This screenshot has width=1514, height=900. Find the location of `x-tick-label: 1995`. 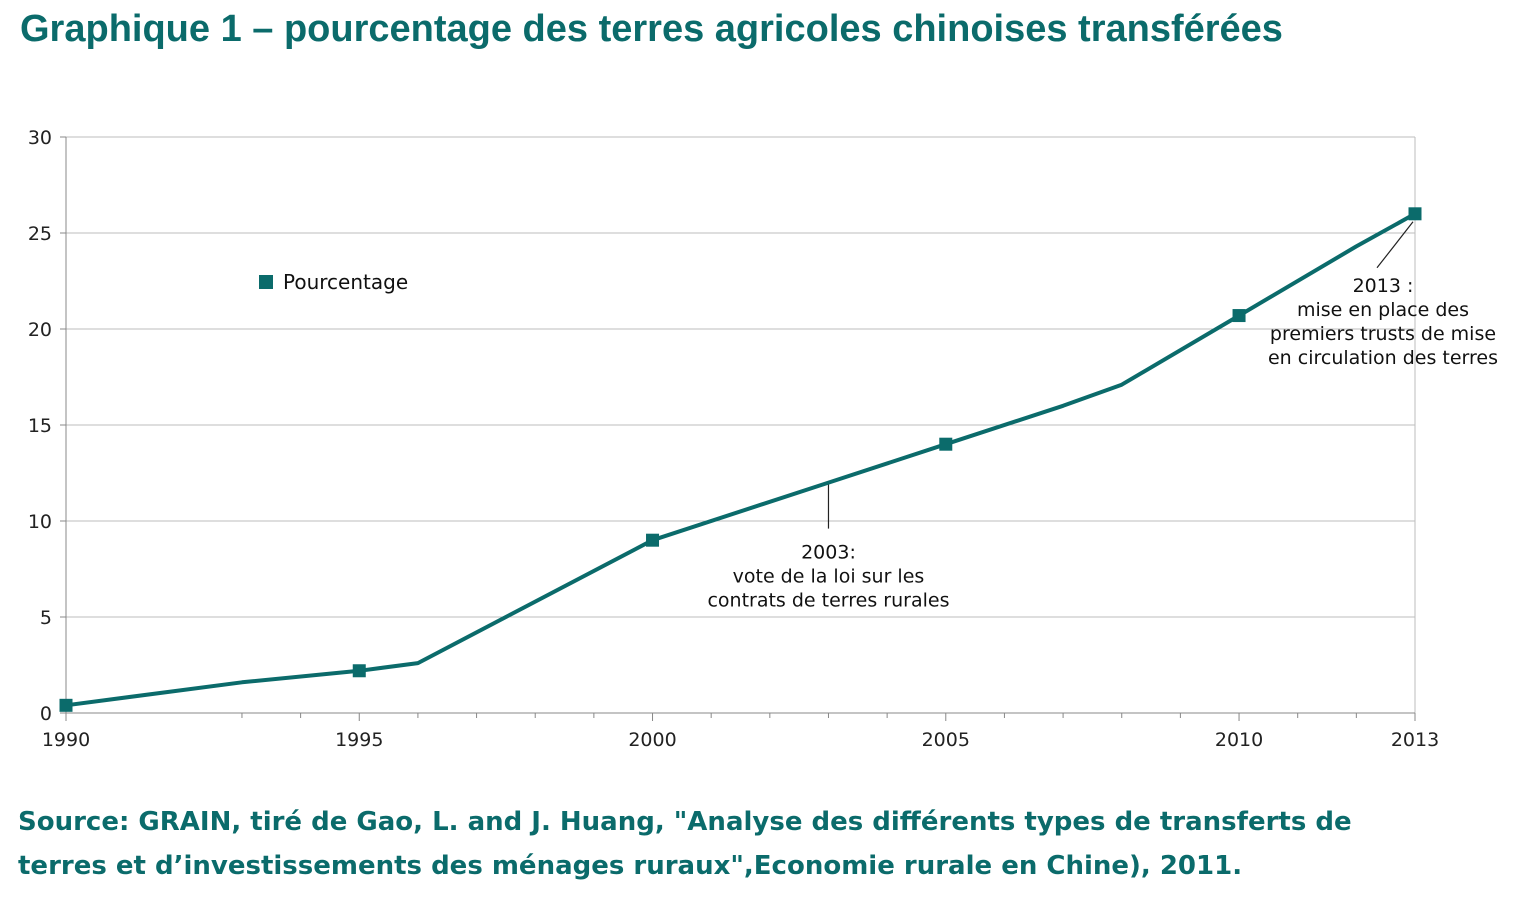

x-tick-label: 1995 is located at coordinates (359, 740).